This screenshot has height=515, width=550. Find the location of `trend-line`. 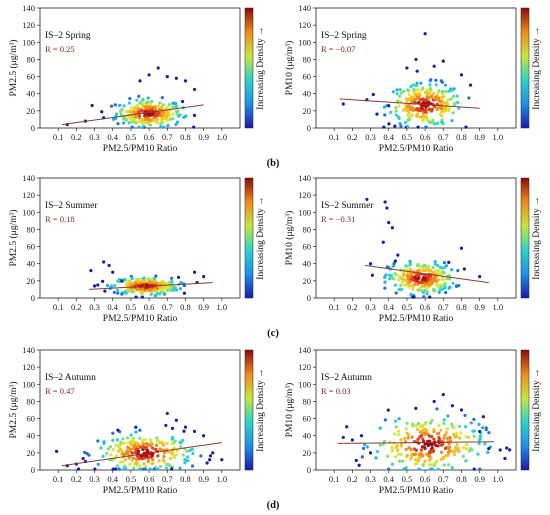

trend-line is located at coordinates (132, 115).